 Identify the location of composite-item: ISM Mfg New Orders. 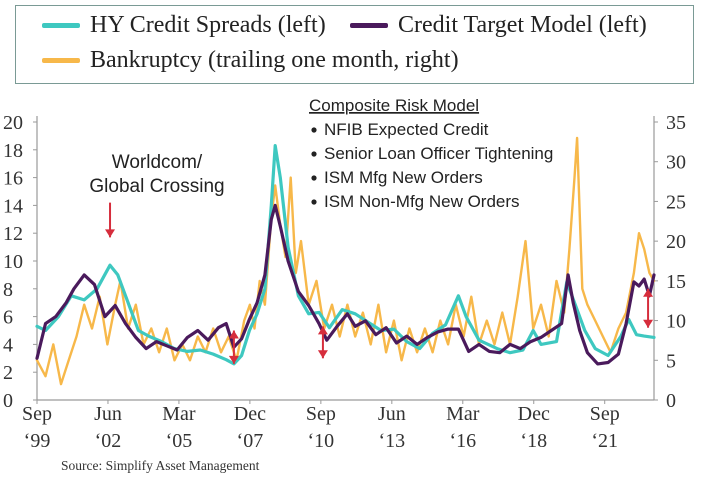
(403, 177).